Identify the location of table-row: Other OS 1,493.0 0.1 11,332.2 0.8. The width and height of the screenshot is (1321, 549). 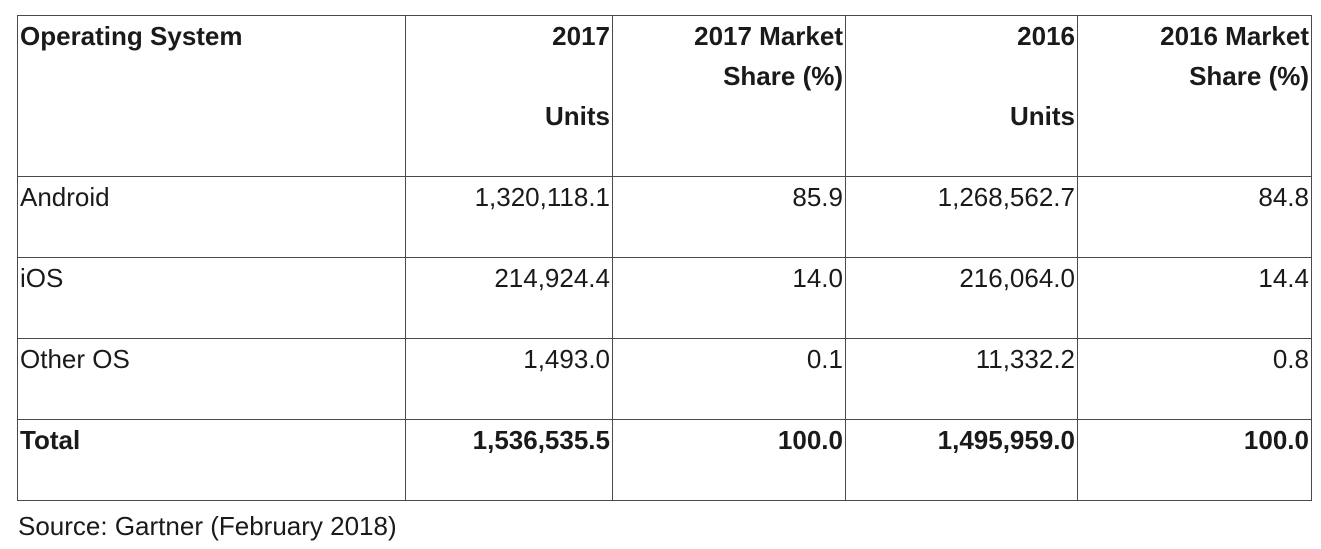
(664, 379).